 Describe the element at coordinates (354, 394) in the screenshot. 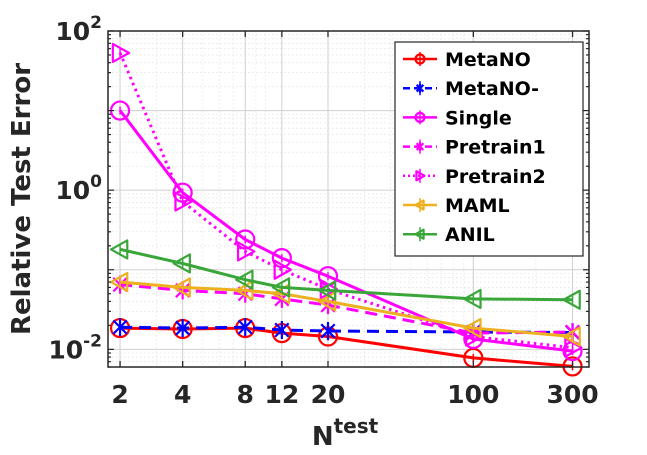

I see `x-tick-labels: 2 4 8 12 20 100 300` at that location.